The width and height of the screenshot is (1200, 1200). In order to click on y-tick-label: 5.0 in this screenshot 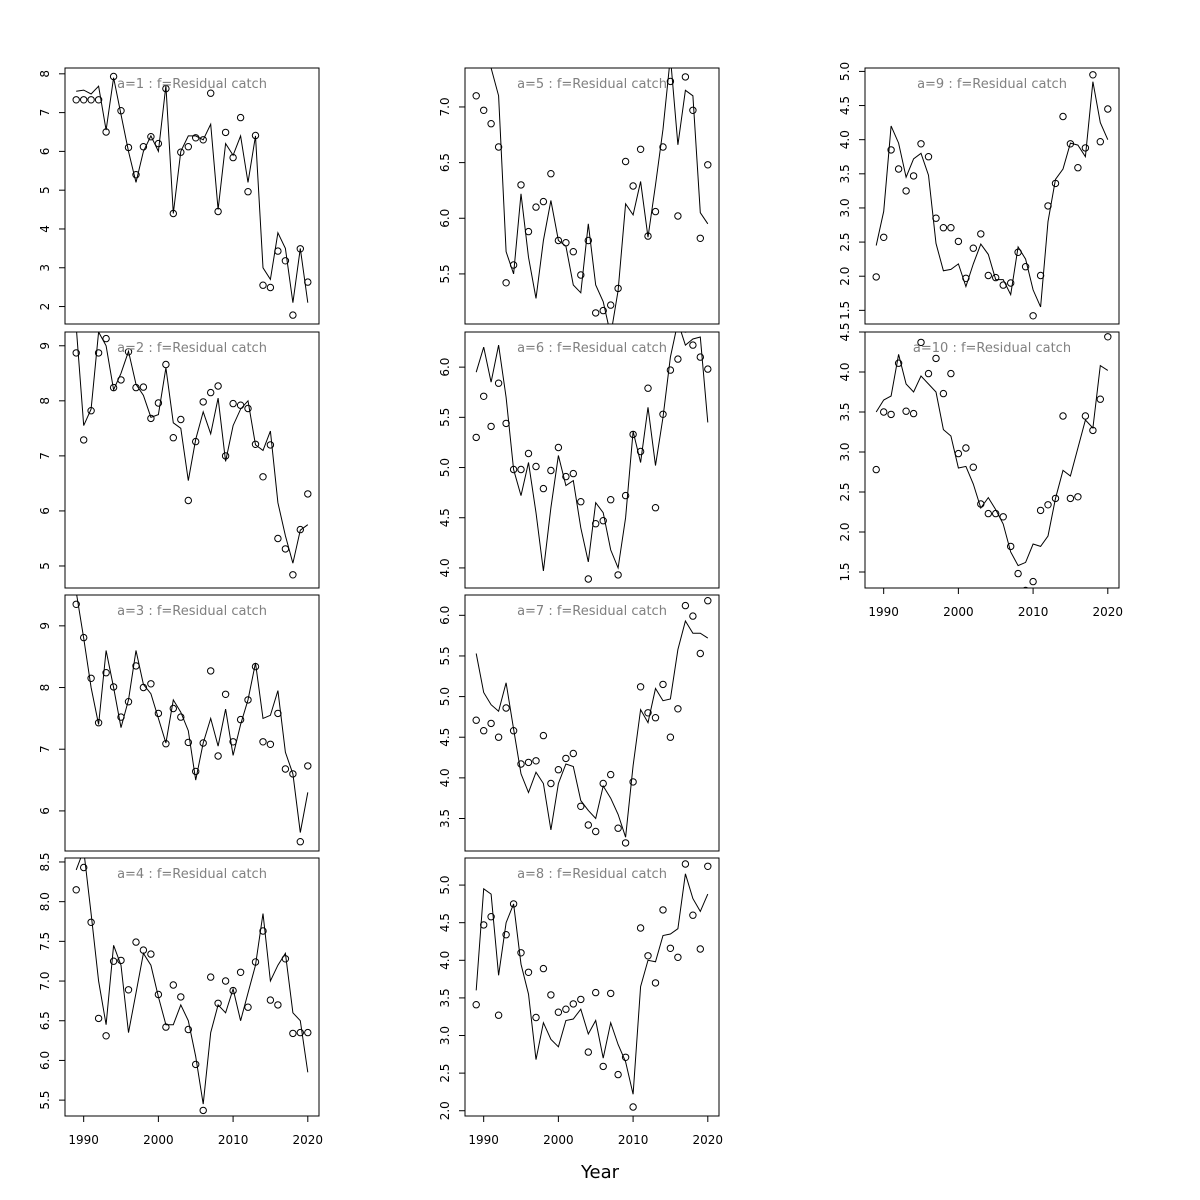, I will do `click(445, 467)`.